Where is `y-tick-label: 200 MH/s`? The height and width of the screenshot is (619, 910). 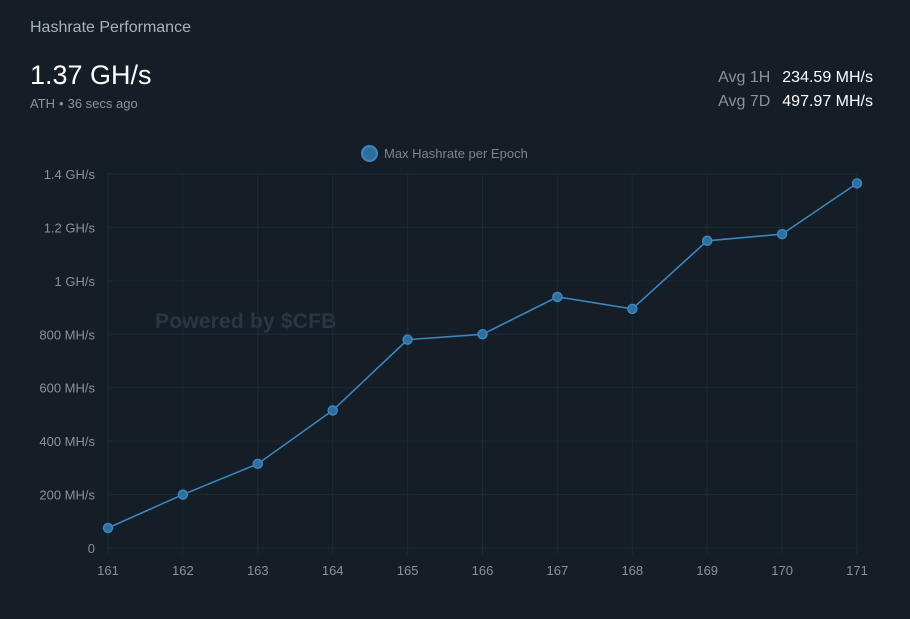
y-tick-label: 200 MH/s is located at coordinates (67, 495).